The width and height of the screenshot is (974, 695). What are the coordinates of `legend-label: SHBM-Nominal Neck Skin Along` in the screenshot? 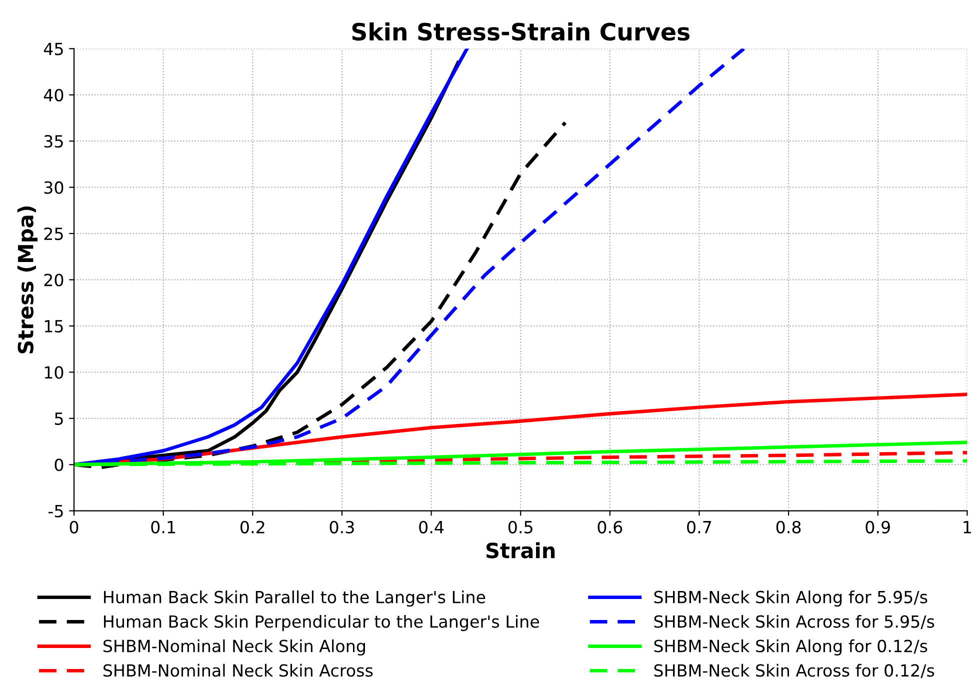 It's located at (234, 647).